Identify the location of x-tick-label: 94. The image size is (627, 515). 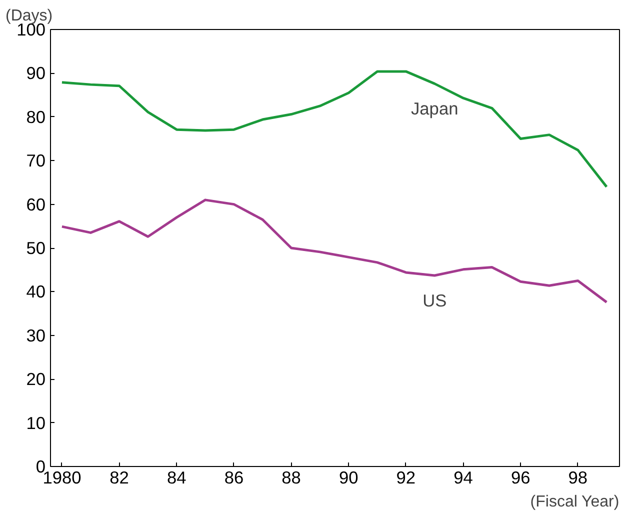
(464, 478).